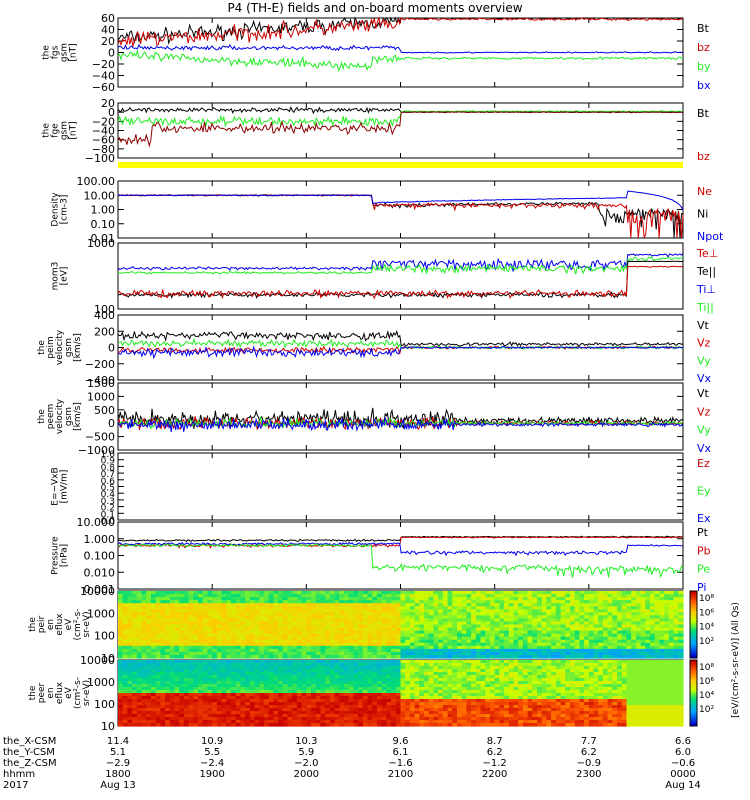 This screenshot has width=750, height=800. I want to click on y-axis-label: fge, so click(56, 130).